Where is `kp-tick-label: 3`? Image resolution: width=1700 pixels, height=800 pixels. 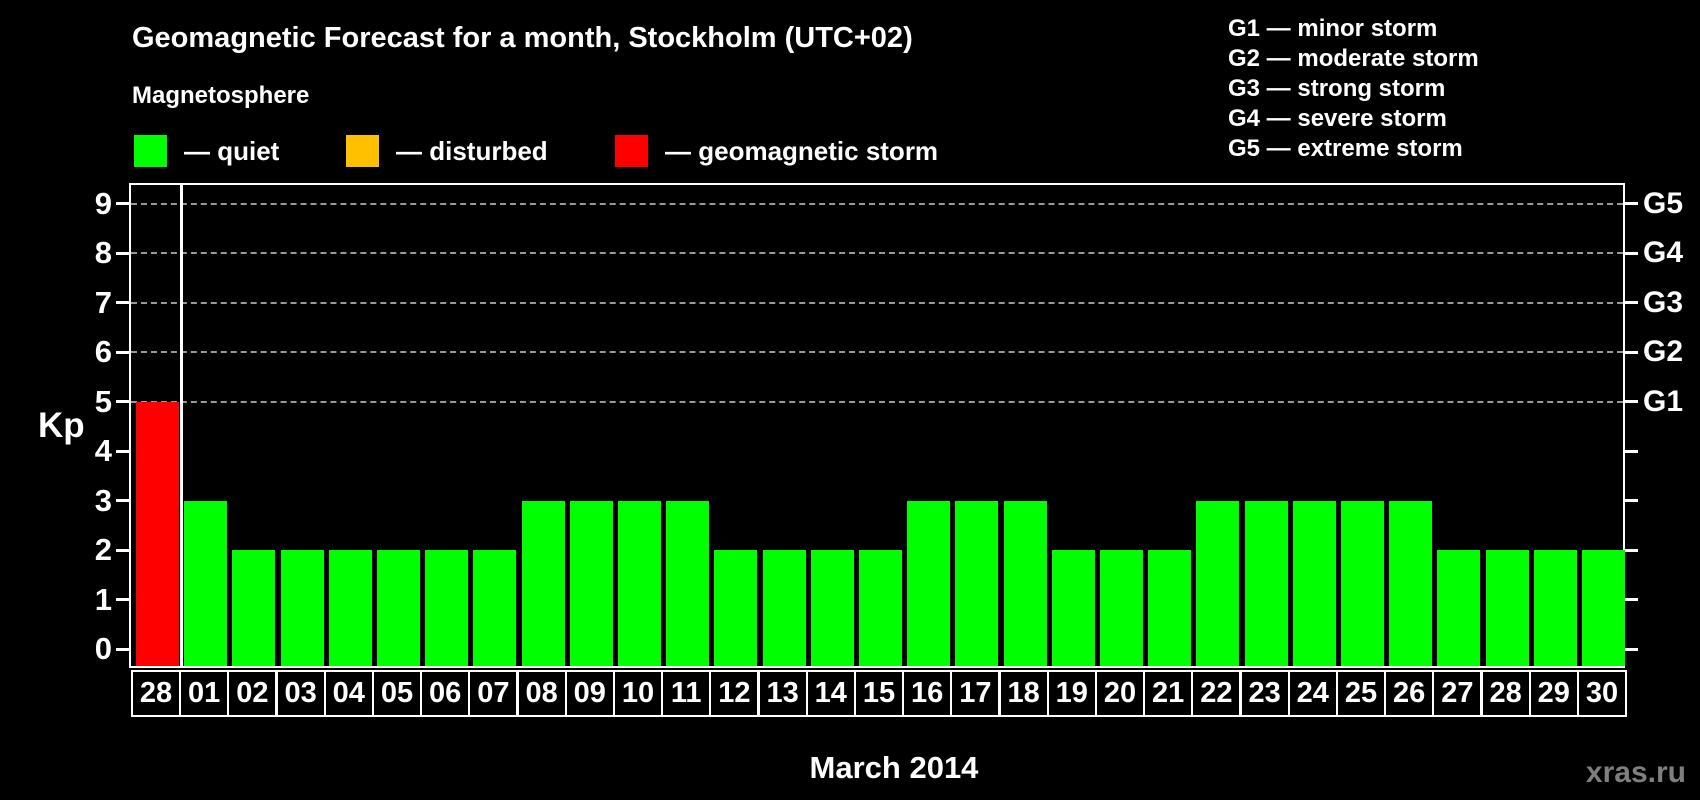
kp-tick-label: 3 is located at coordinates (103, 500).